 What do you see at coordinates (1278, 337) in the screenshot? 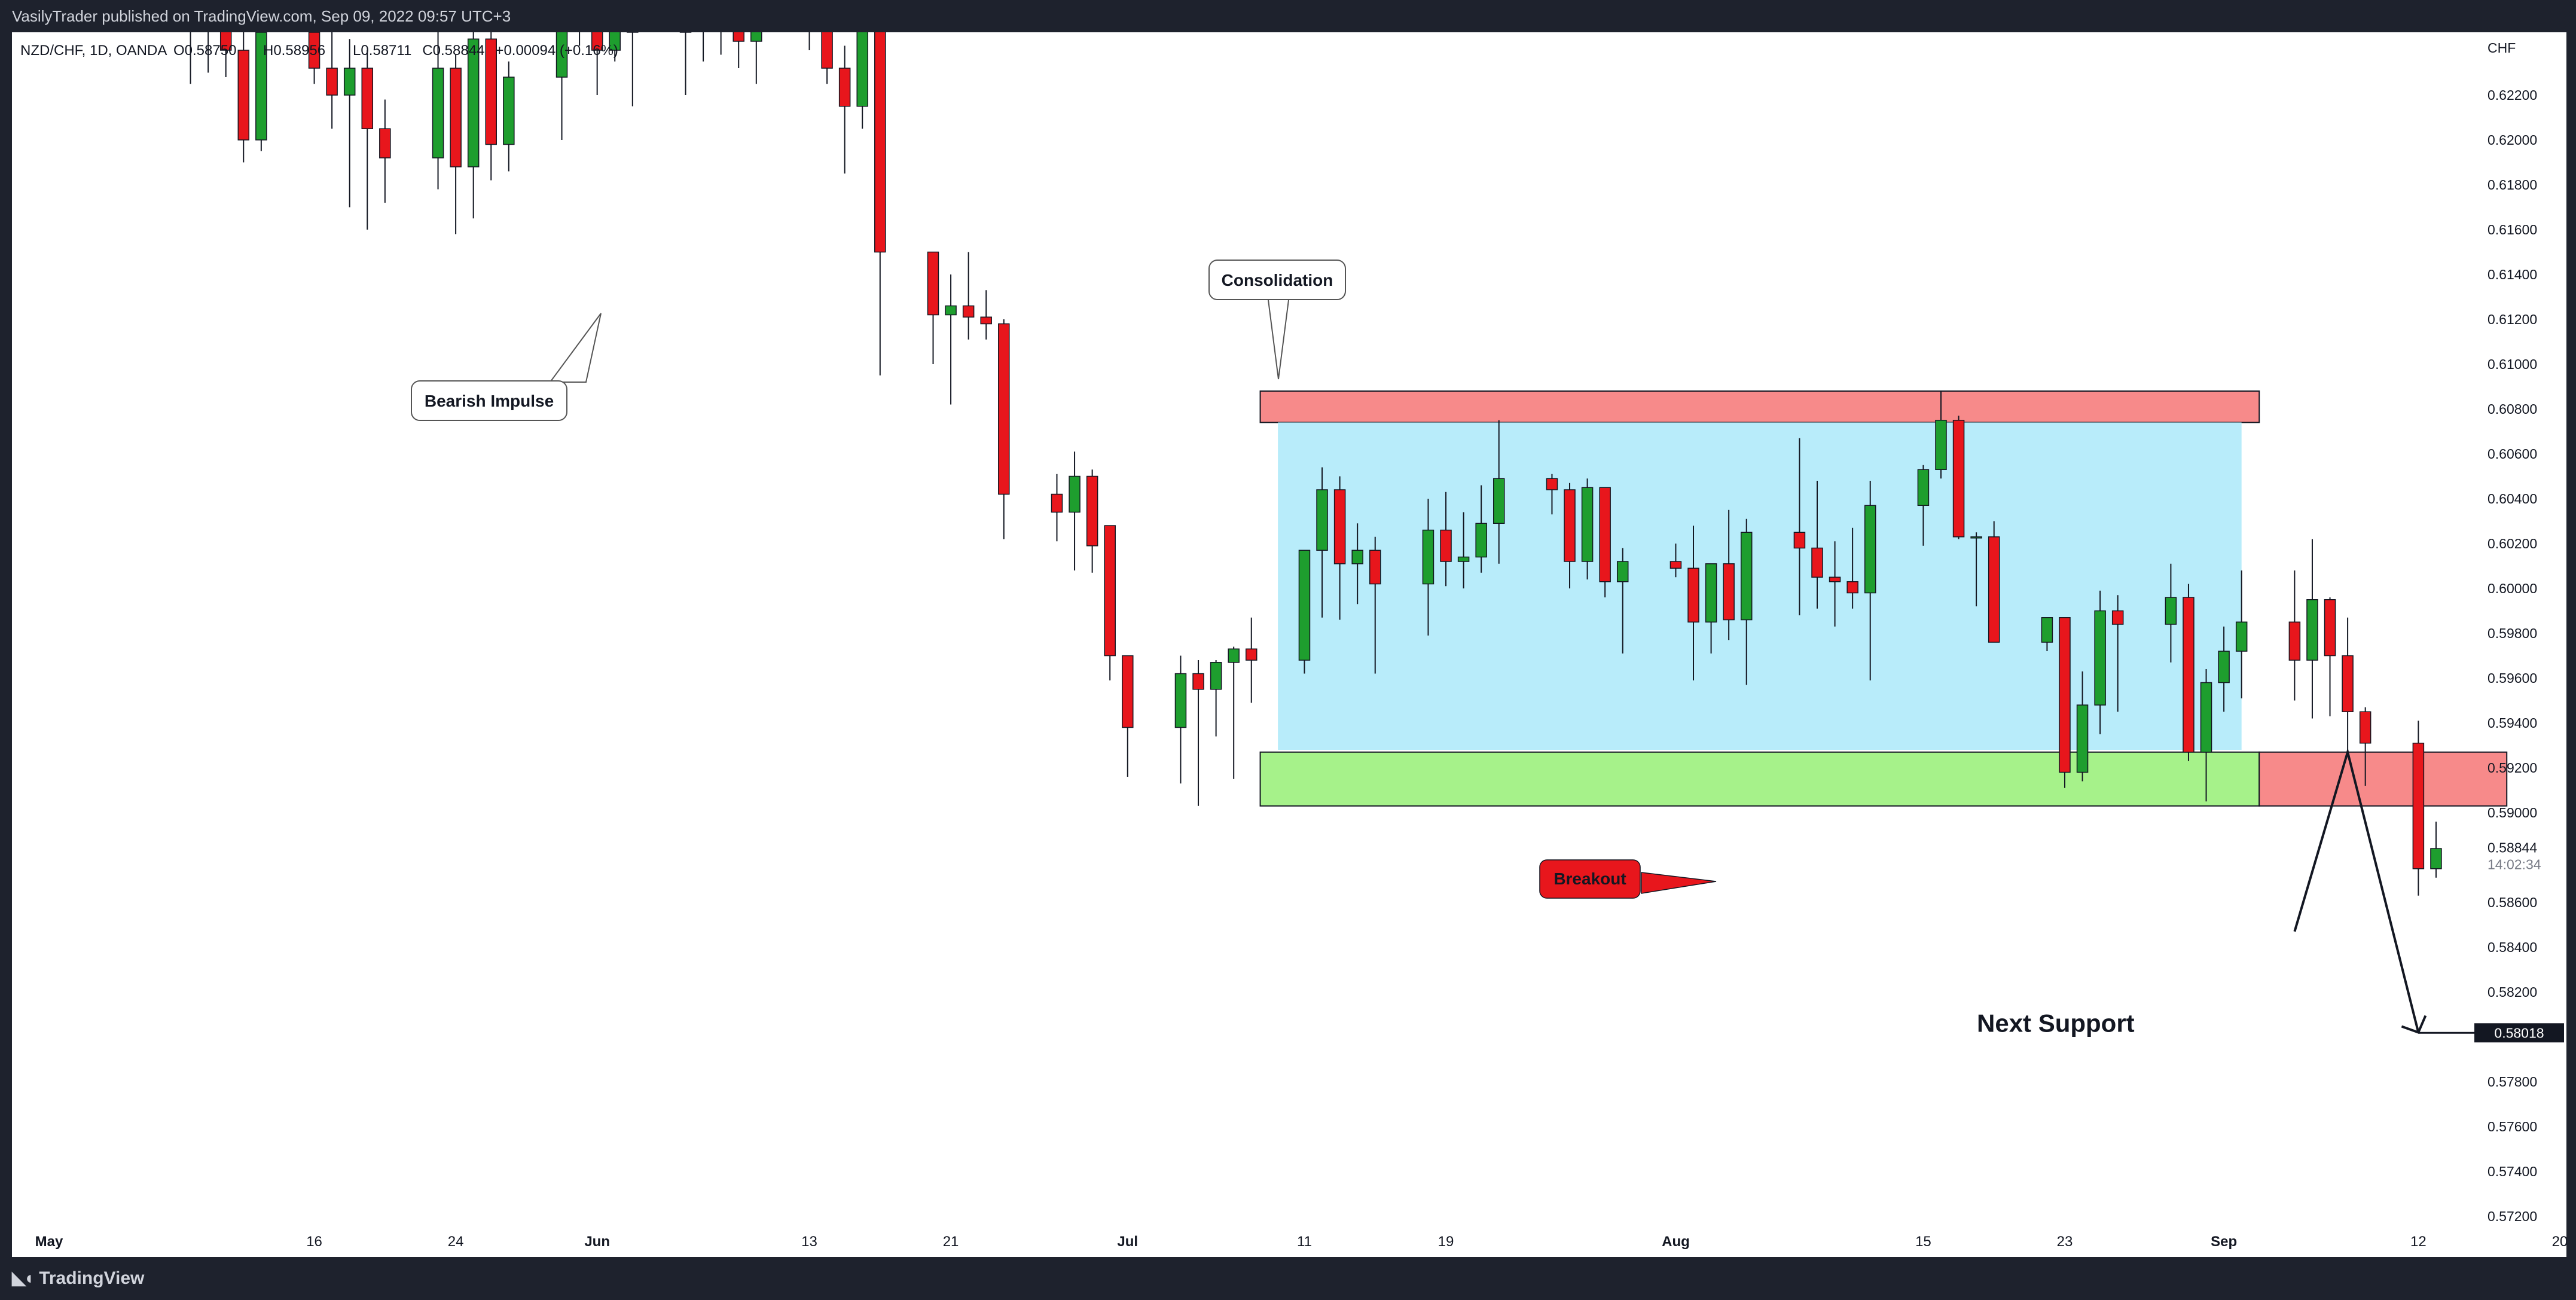
I see `consolidation-callout-tail` at bounding box center [1278, 337].